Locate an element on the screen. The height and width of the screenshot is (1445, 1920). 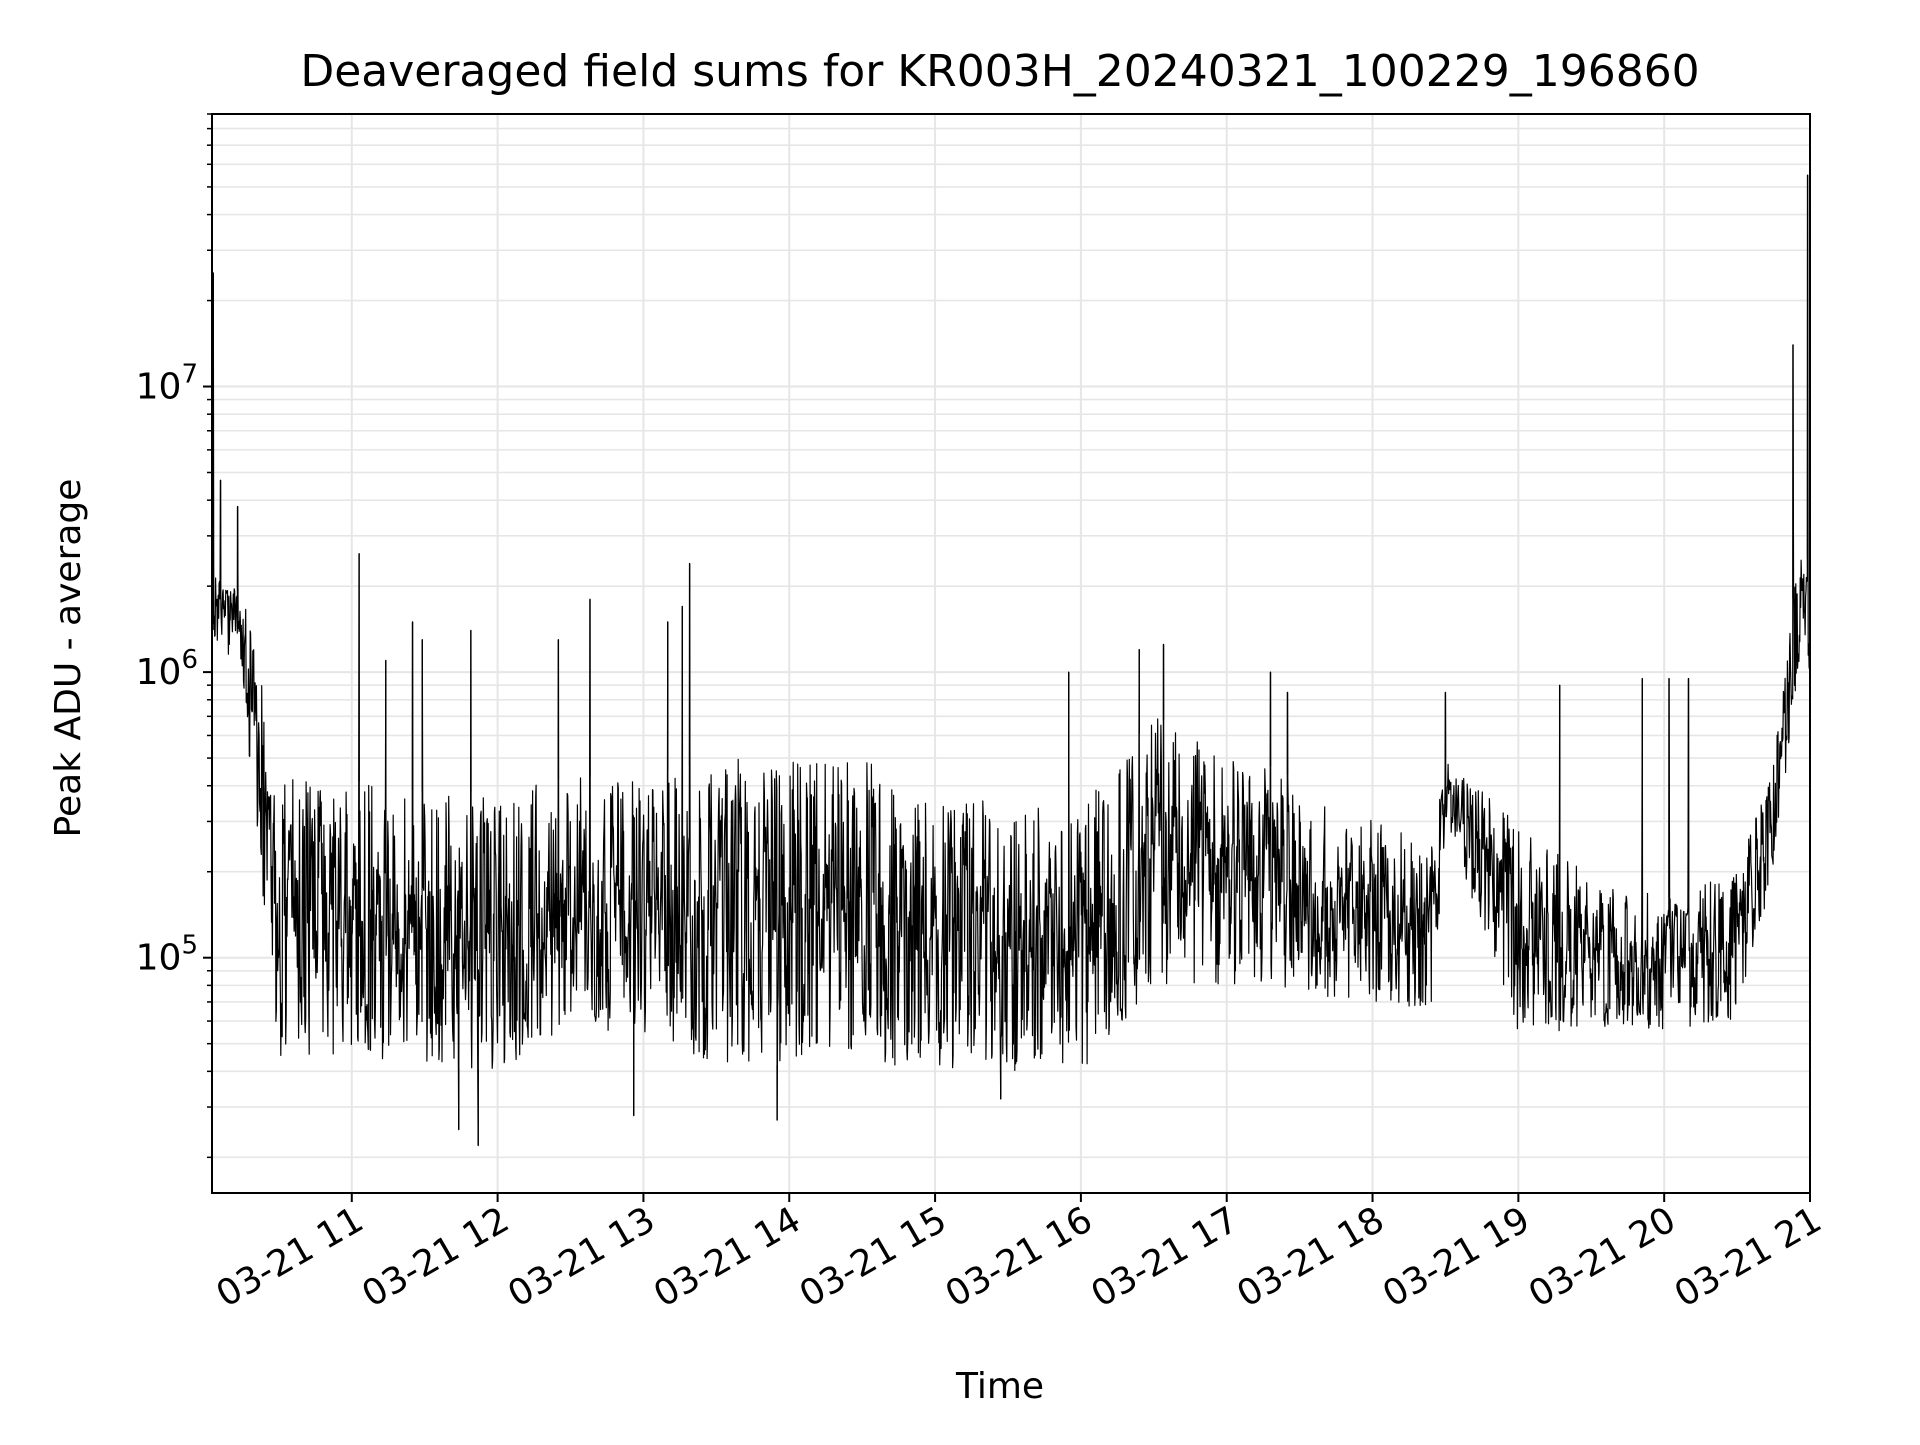
x-axis-label: Time is located at coordinates (999, 1386).